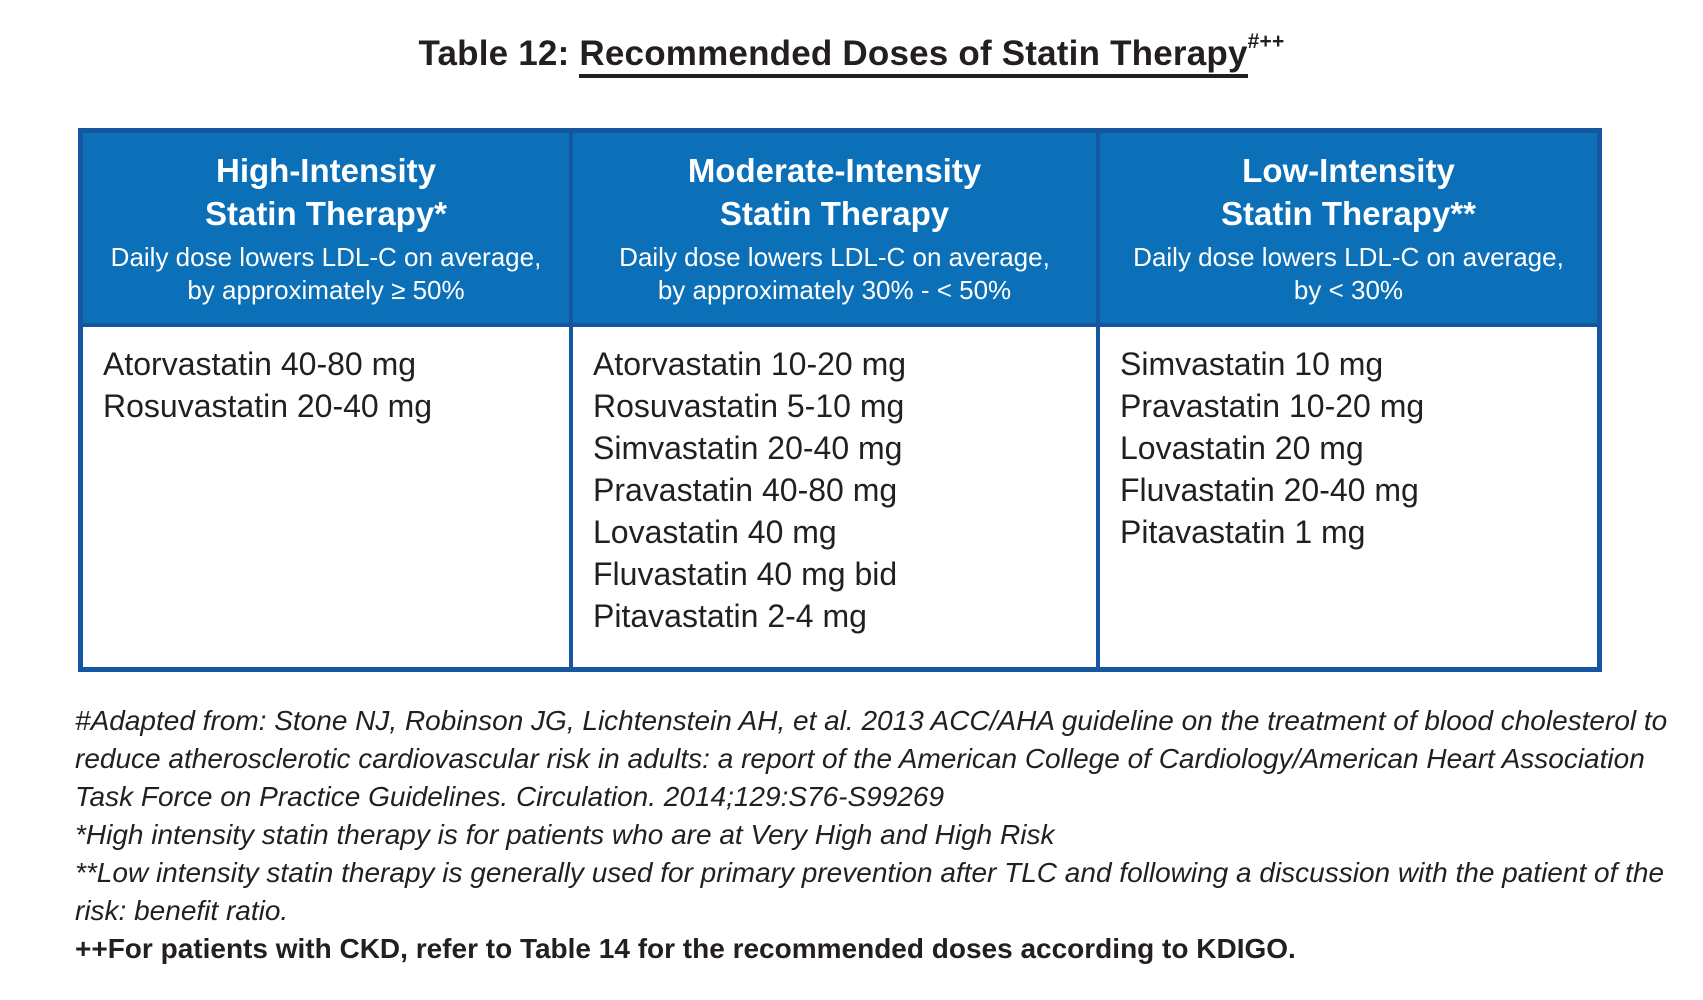  I want to click on drug-dose-entry: Simvastatin 20-40 mg, so click(748, 448).